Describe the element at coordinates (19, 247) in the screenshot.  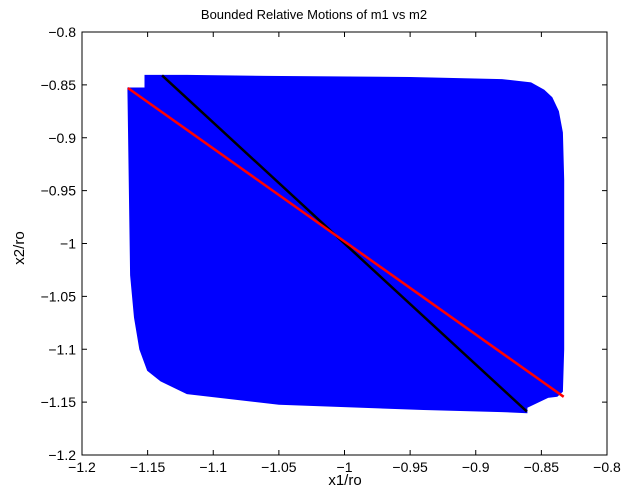
I see `y-axis-label: x2/ro` at that location.